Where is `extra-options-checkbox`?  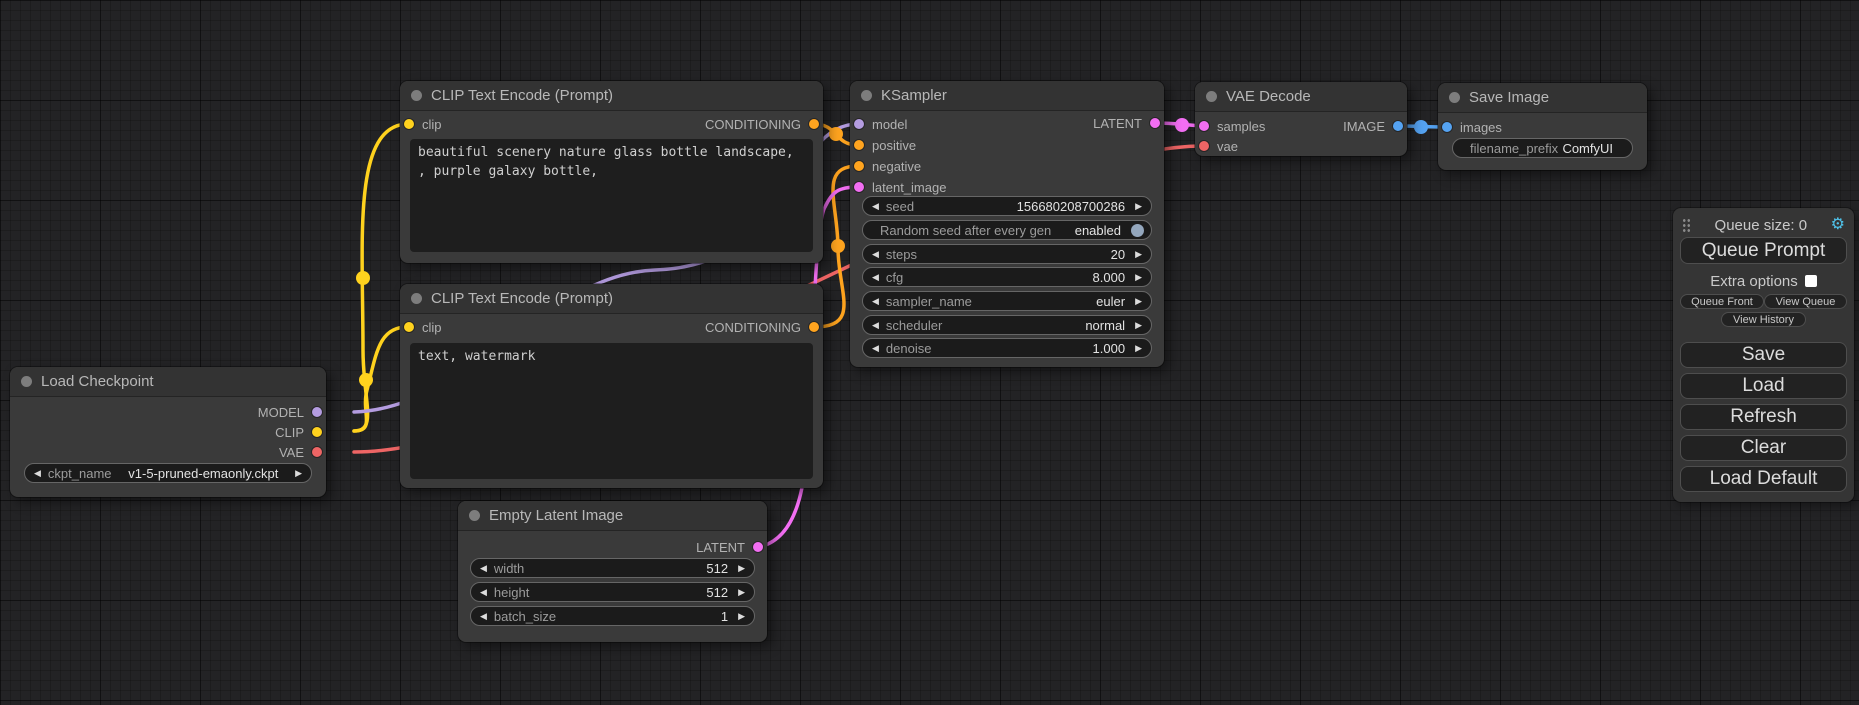 extra-options-checkbox is located at coordinates (1810, 281).